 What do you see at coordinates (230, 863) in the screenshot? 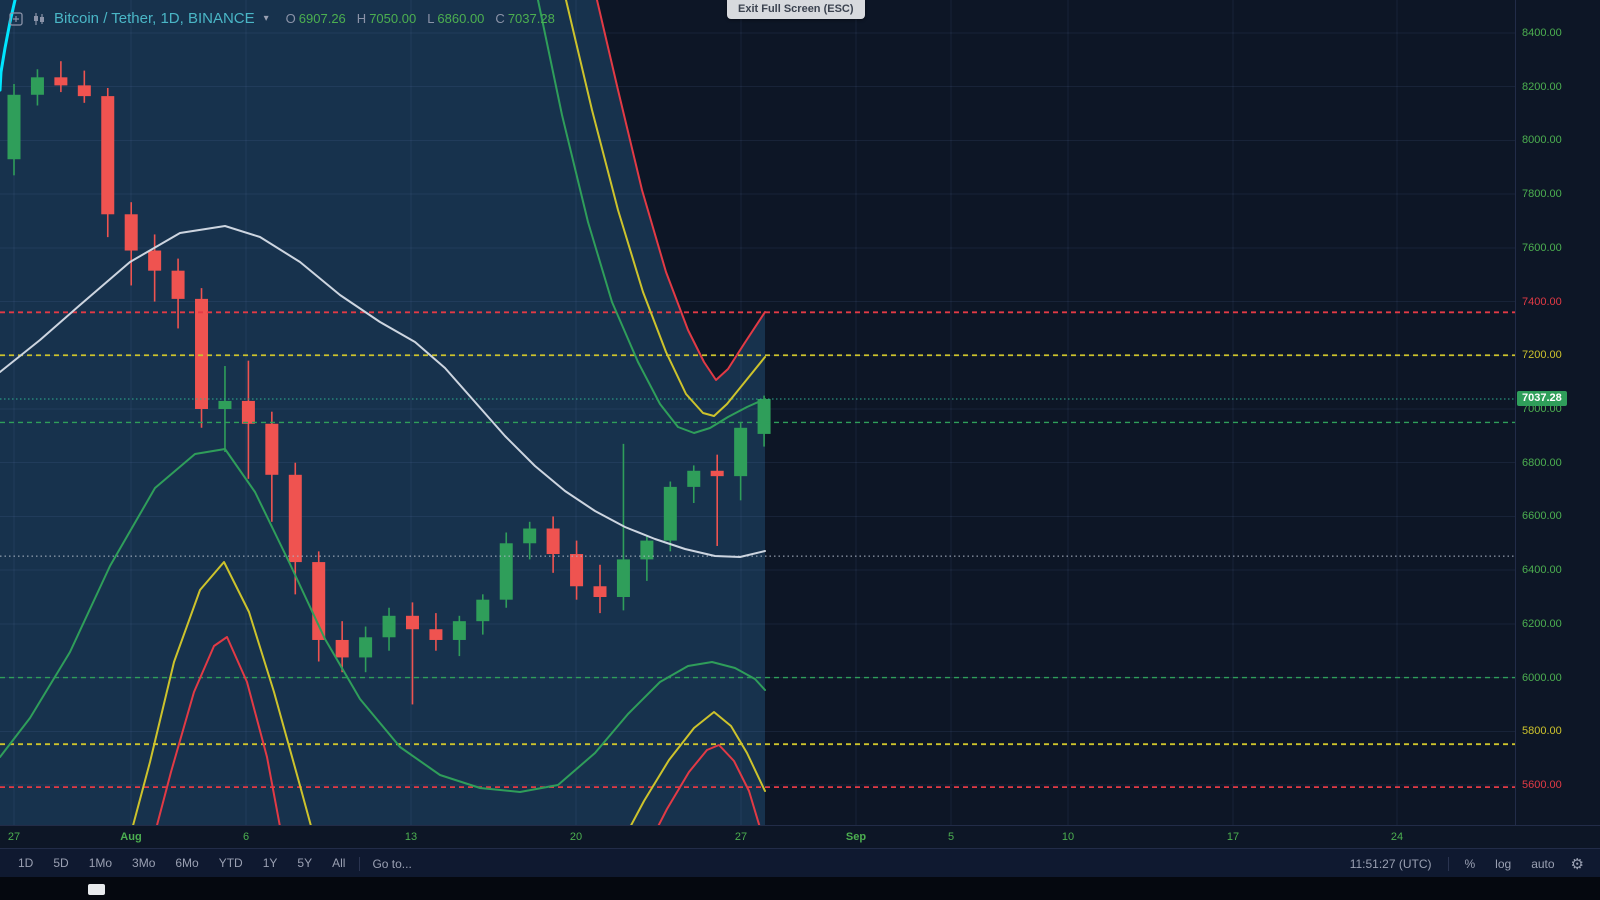
I see `timeframe-ytd: YTD` at bounding box center [230, 863].